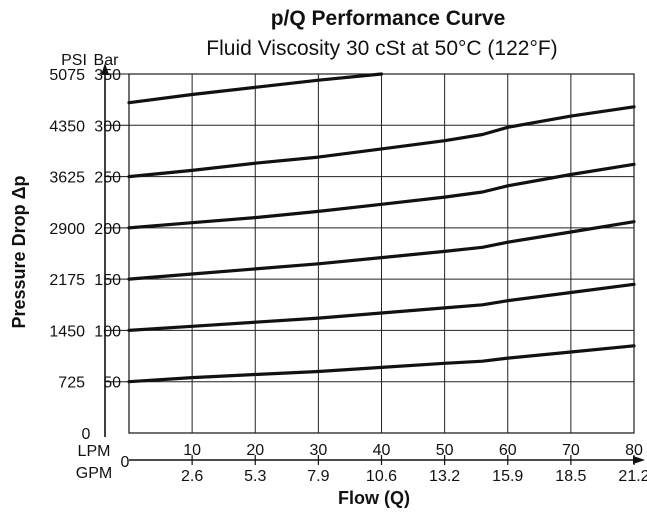  What do you see at coordinates (67, 331) in the screenshot?
I see `y-tick-label-psi: 1450` at bounding box center [67, 331].